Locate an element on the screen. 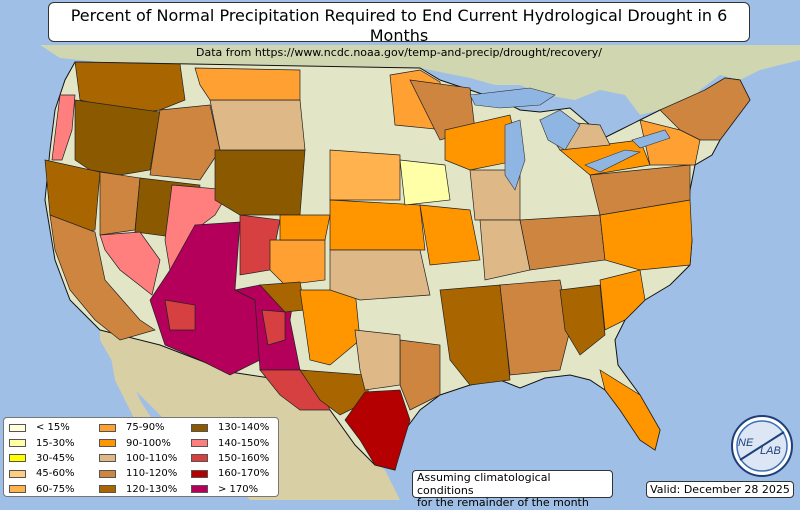 The height and width of the screenshot is (510, 800). legend-item: 15-30% is located at coordinates (49, 442).